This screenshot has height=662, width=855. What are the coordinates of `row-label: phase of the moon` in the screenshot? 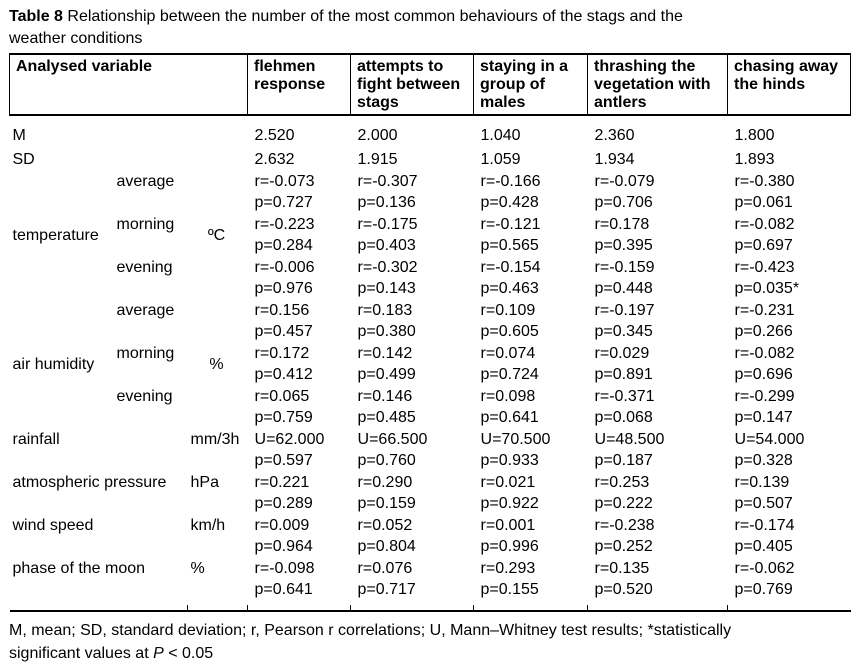 It's located at (79, 568).